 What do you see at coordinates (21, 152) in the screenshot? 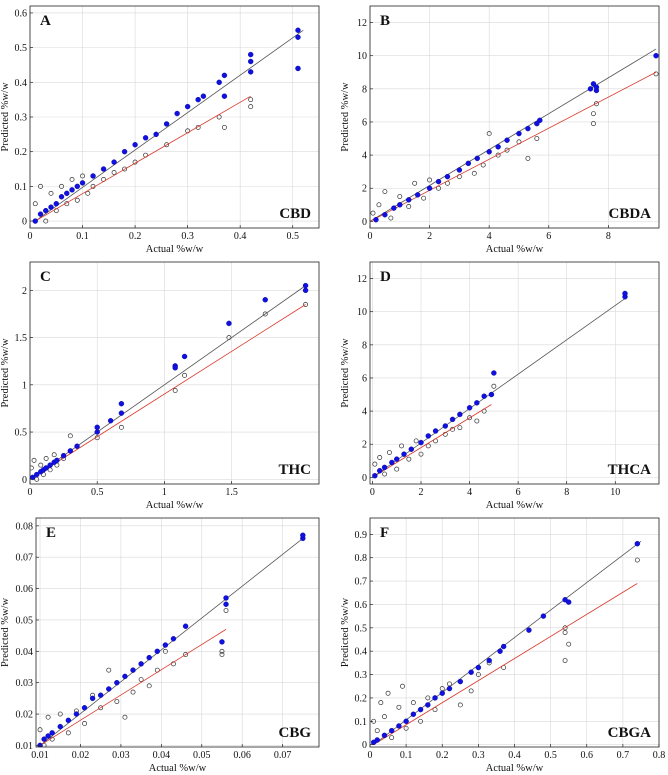
I see `y-tick-label: 0.2` at bounding box center [21, 152].